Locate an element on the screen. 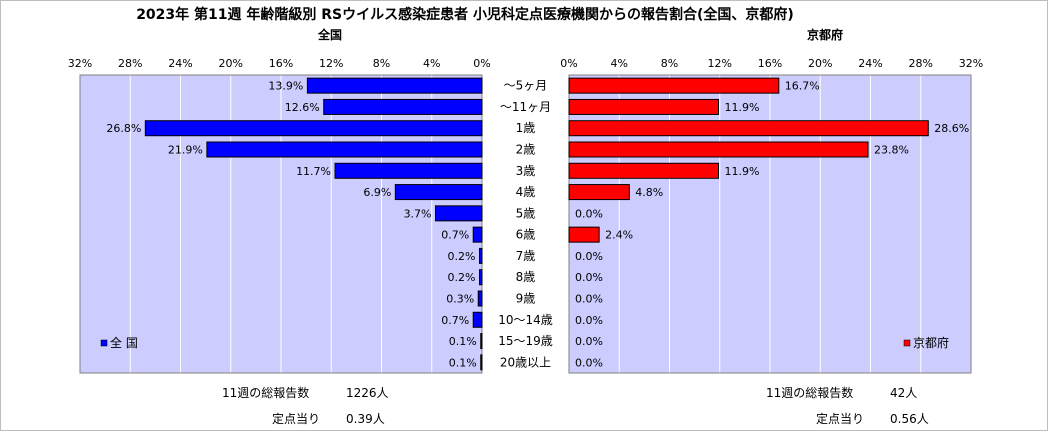 The width and height of the screenshot is (1048, 431). data-label-national: 6.9% is located at coordinates (377, 192).